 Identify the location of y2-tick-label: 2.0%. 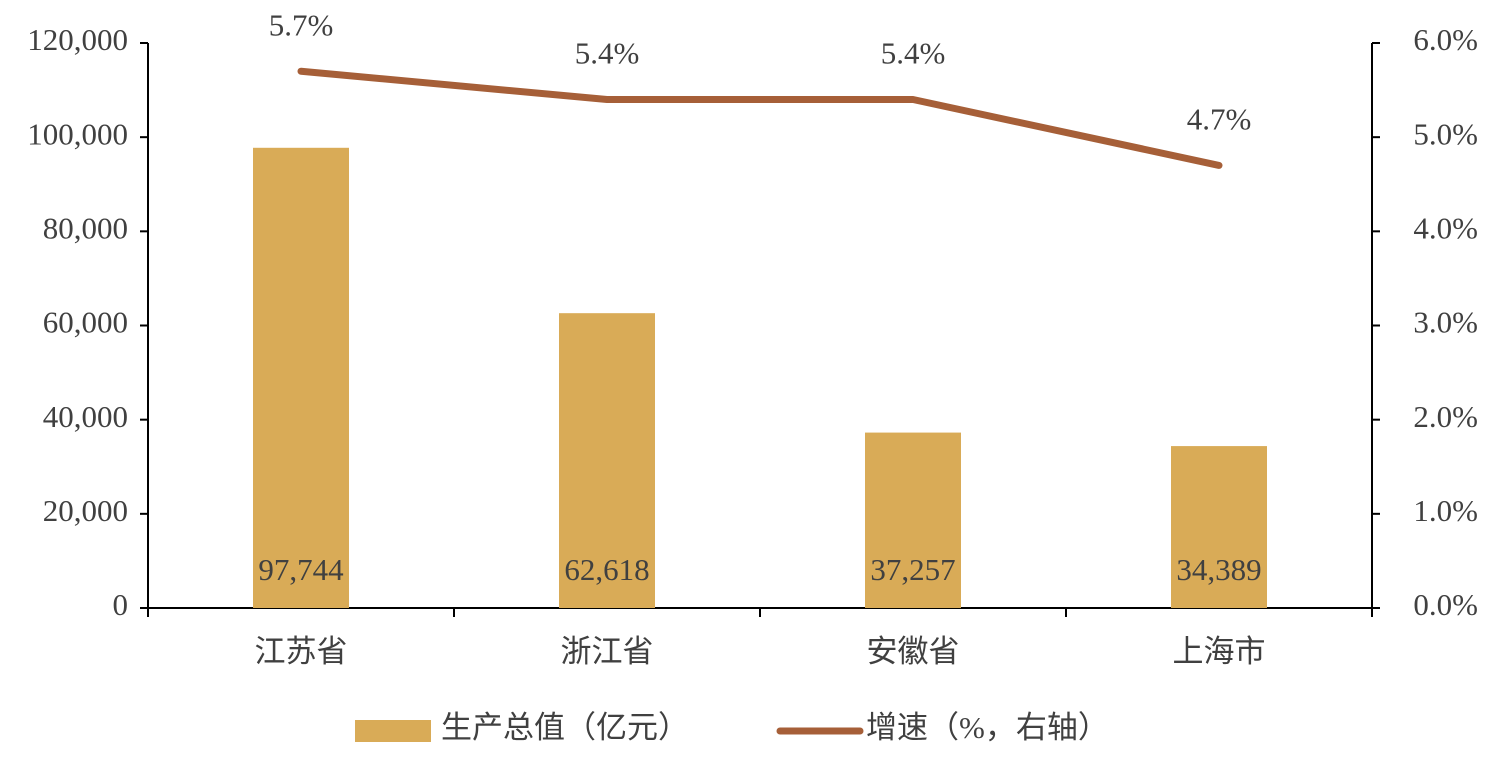
(1445, 416).